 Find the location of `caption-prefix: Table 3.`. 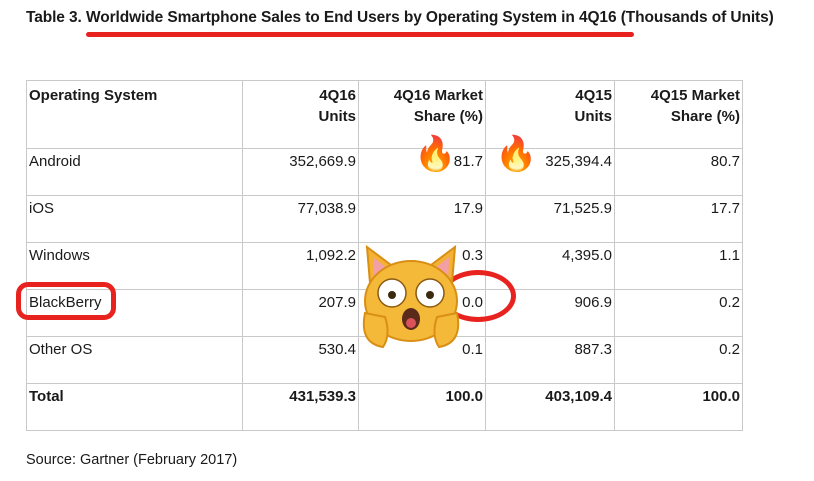

caption-prefix: Table 3. is located at coordinates (56, 17).